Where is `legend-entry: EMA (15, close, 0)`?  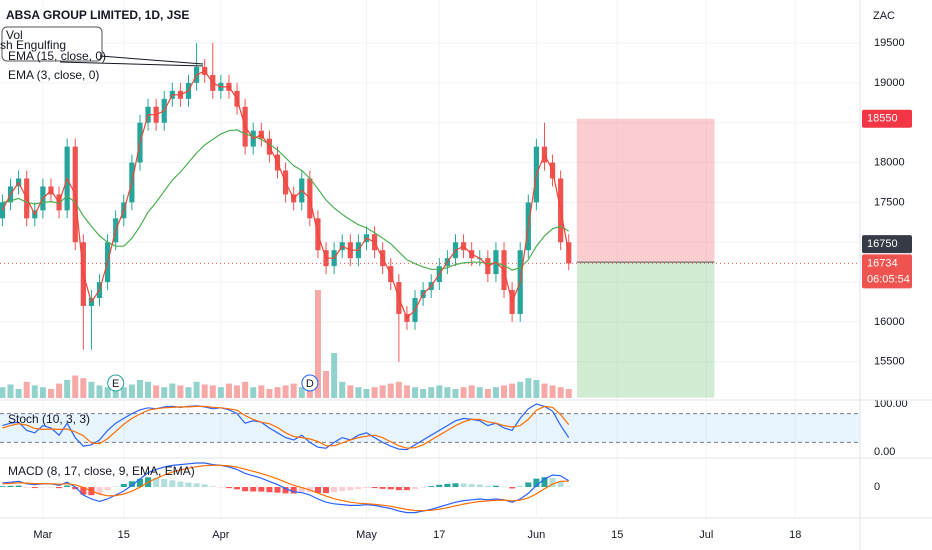
legend-entry: EMA (15, close, 0) is located at coordinates (57, 56).